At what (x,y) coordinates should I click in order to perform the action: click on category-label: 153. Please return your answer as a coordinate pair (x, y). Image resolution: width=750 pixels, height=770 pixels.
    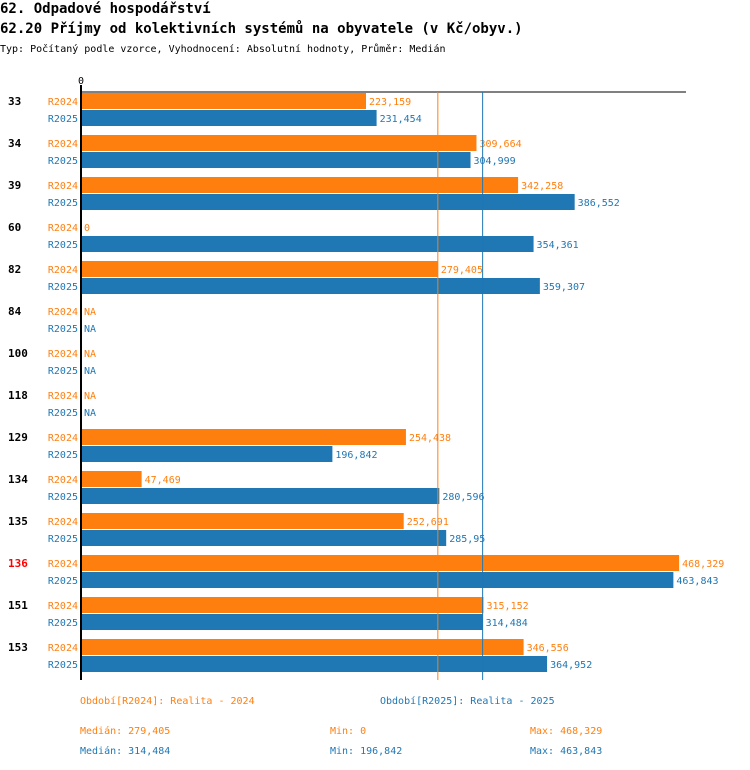
    Looking at the image, I should click on (18, 647).